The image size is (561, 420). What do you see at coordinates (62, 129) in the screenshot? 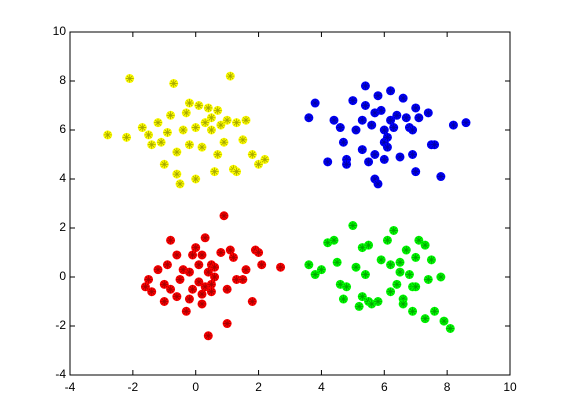
I see `y-tick-label: 6` at bounding box center [62, 129].